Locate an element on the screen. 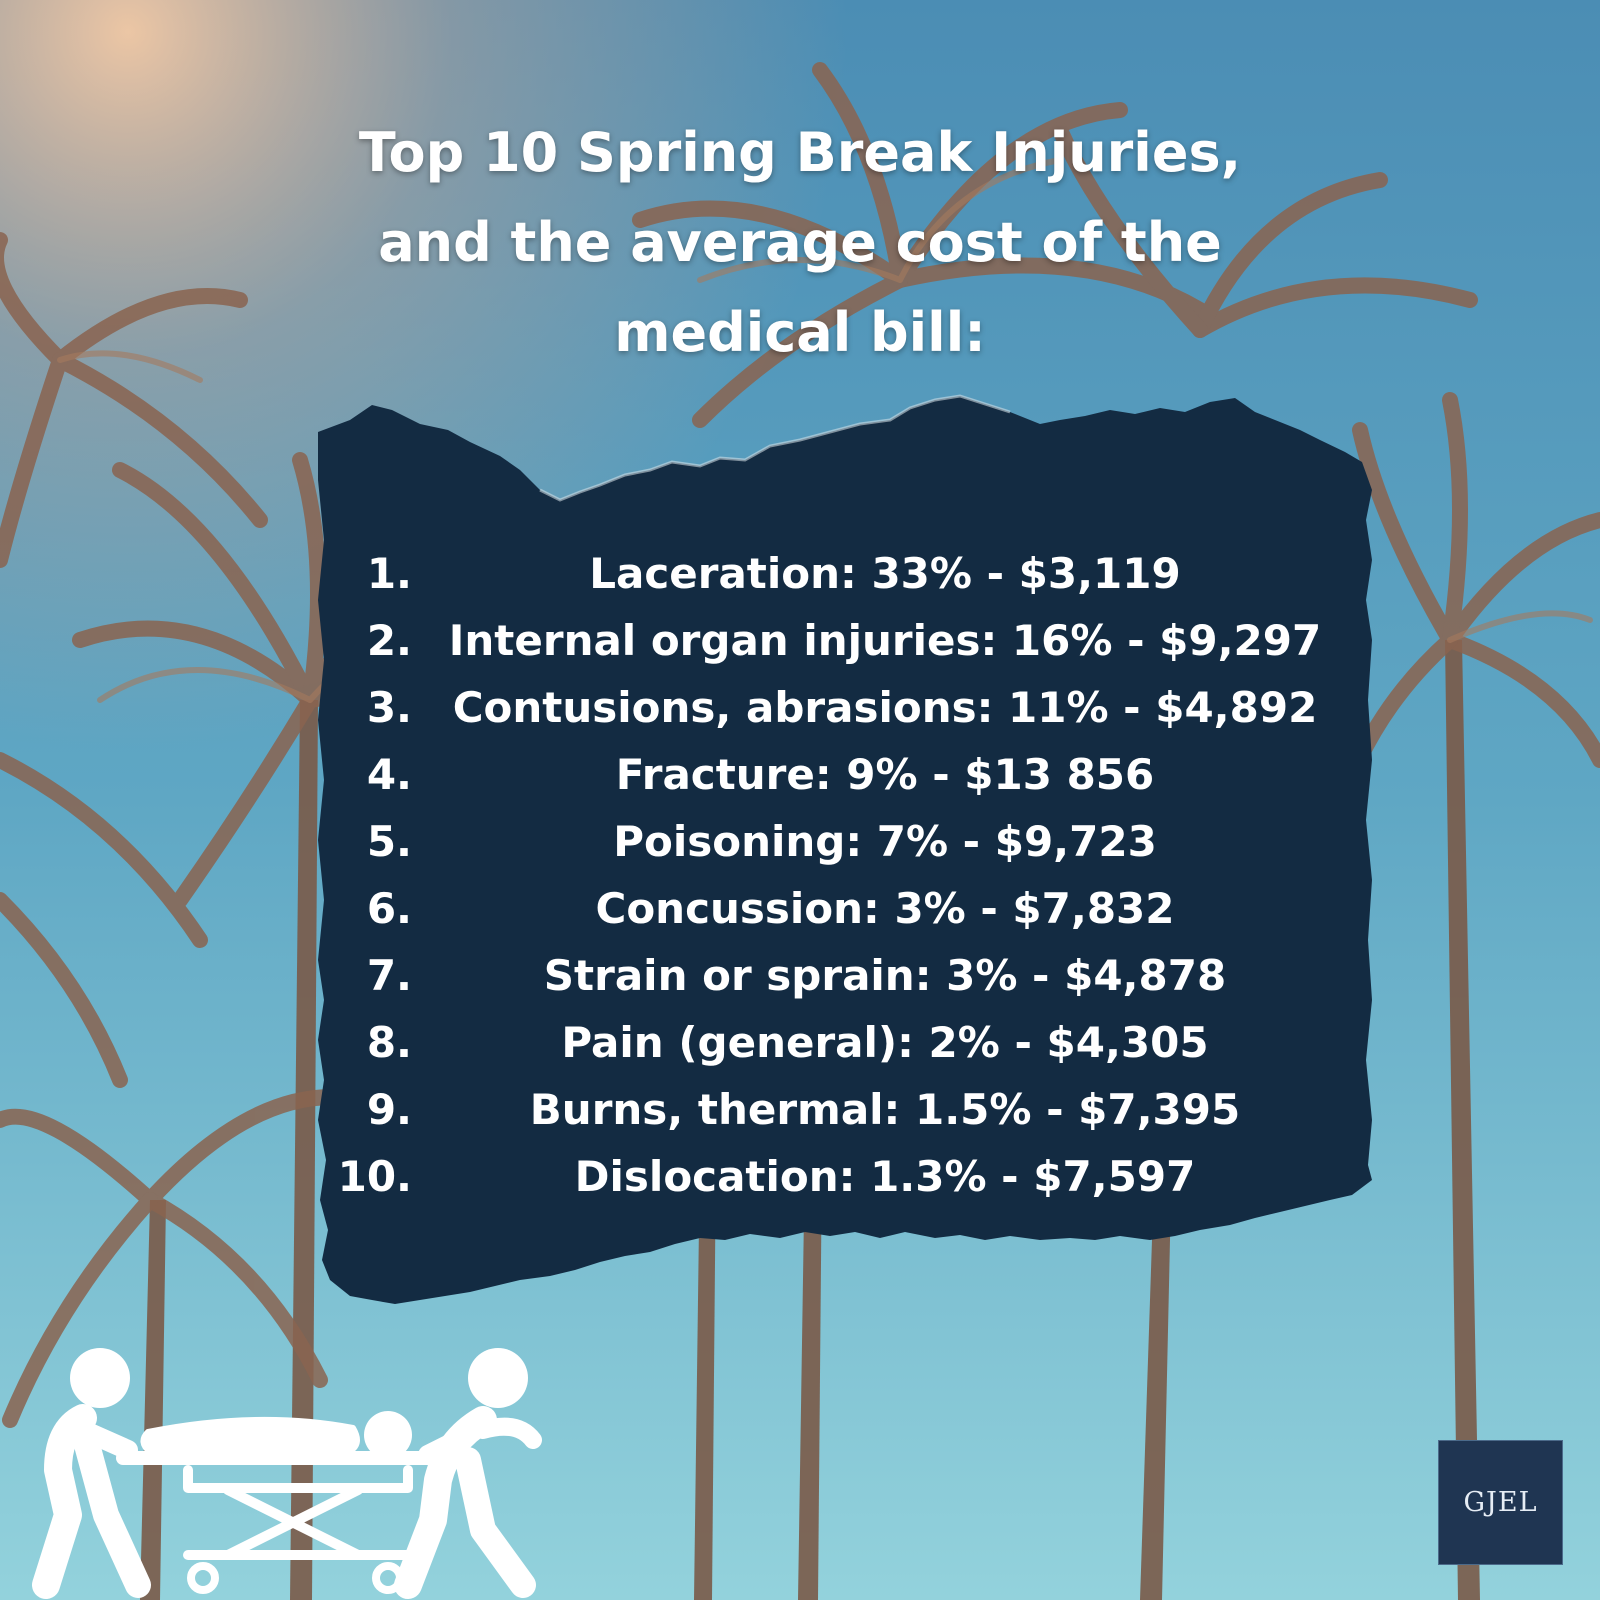  list-item: 5. Poisoning: 7% - $9,723 is located at coordinates (840, 841).